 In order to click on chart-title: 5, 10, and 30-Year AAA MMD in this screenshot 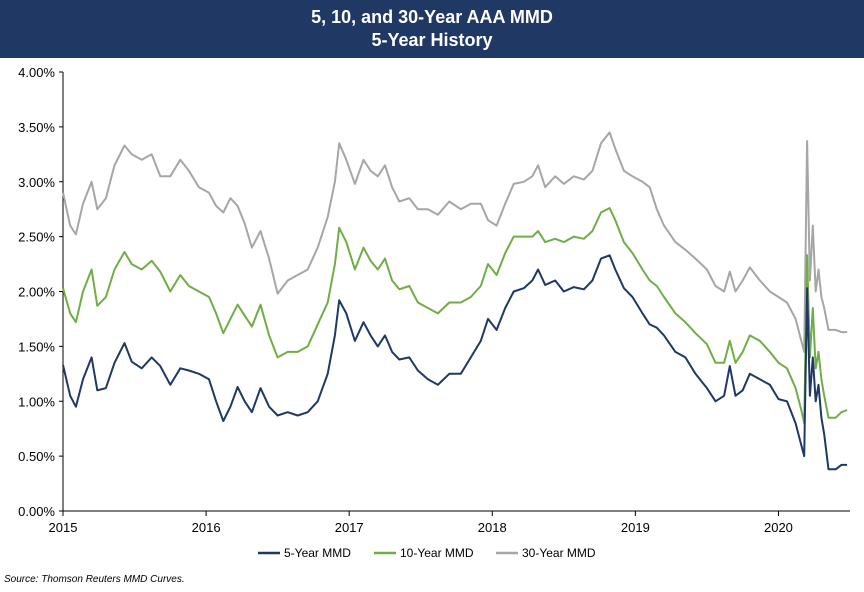, I will do `click(432, 17)`.